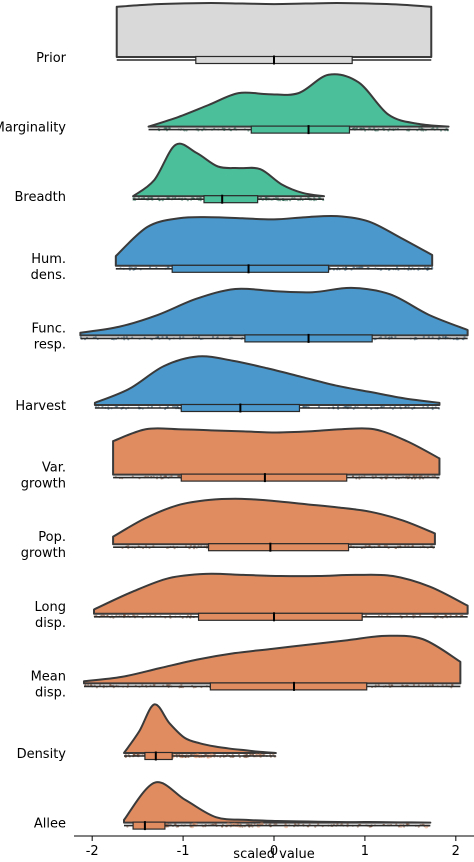  I want to click on category-label-line: Var., so click(54, 468).